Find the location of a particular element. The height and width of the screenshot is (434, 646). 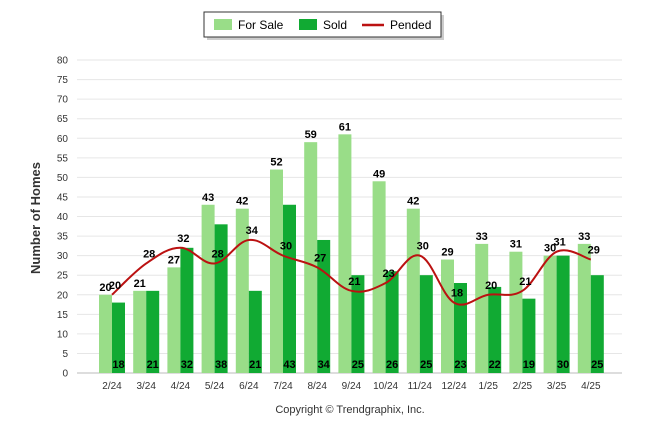

y-tick-label: 60 is located at coordinates (63, 139).